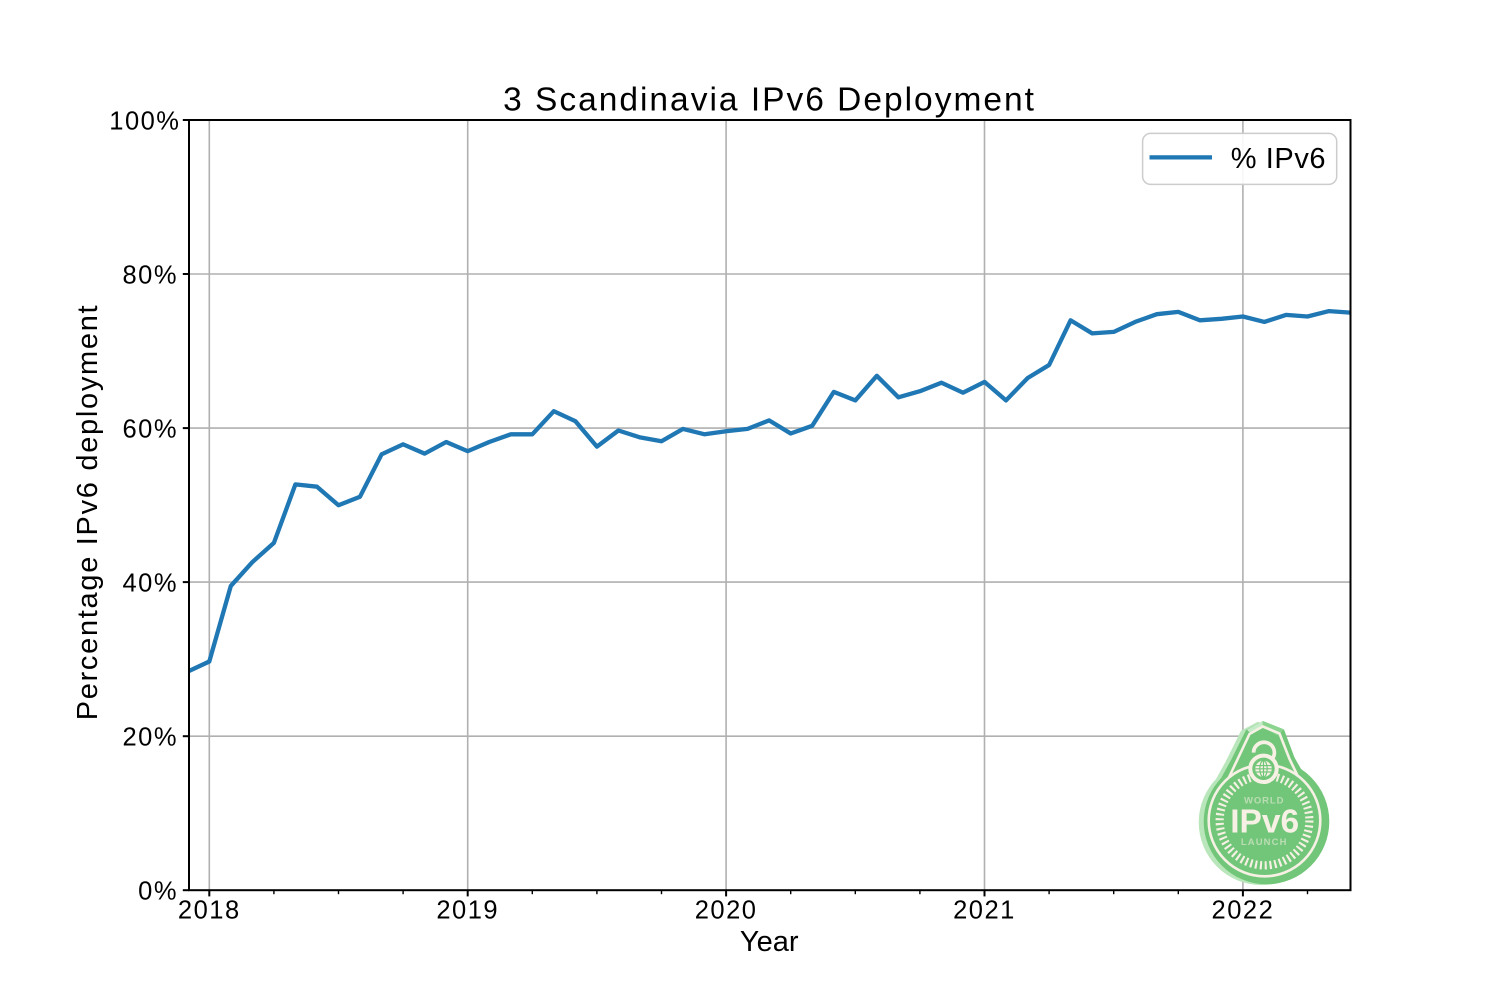  What do you see at coordinates (984, 911) in the screenshot?
I see `svg-text: 2021` at bounding box center [984, 911].